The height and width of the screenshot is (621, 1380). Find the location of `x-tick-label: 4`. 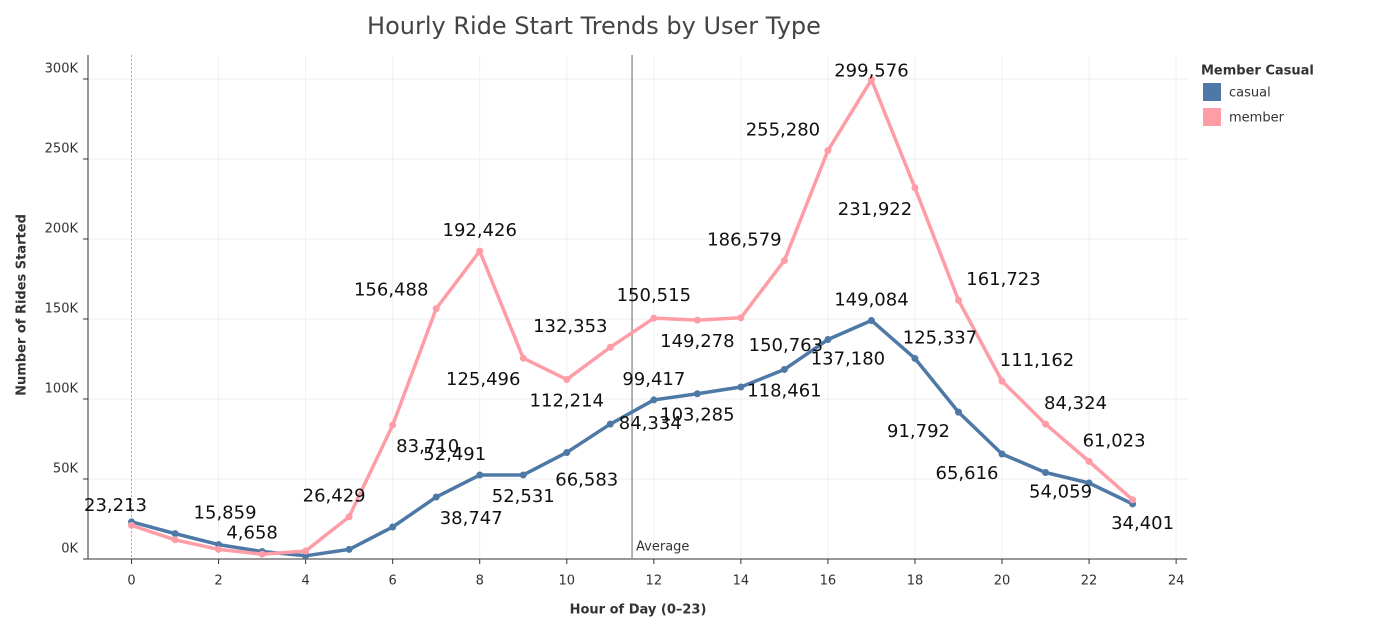

x-tick-label: 4 is located at coordinates (305, 581).